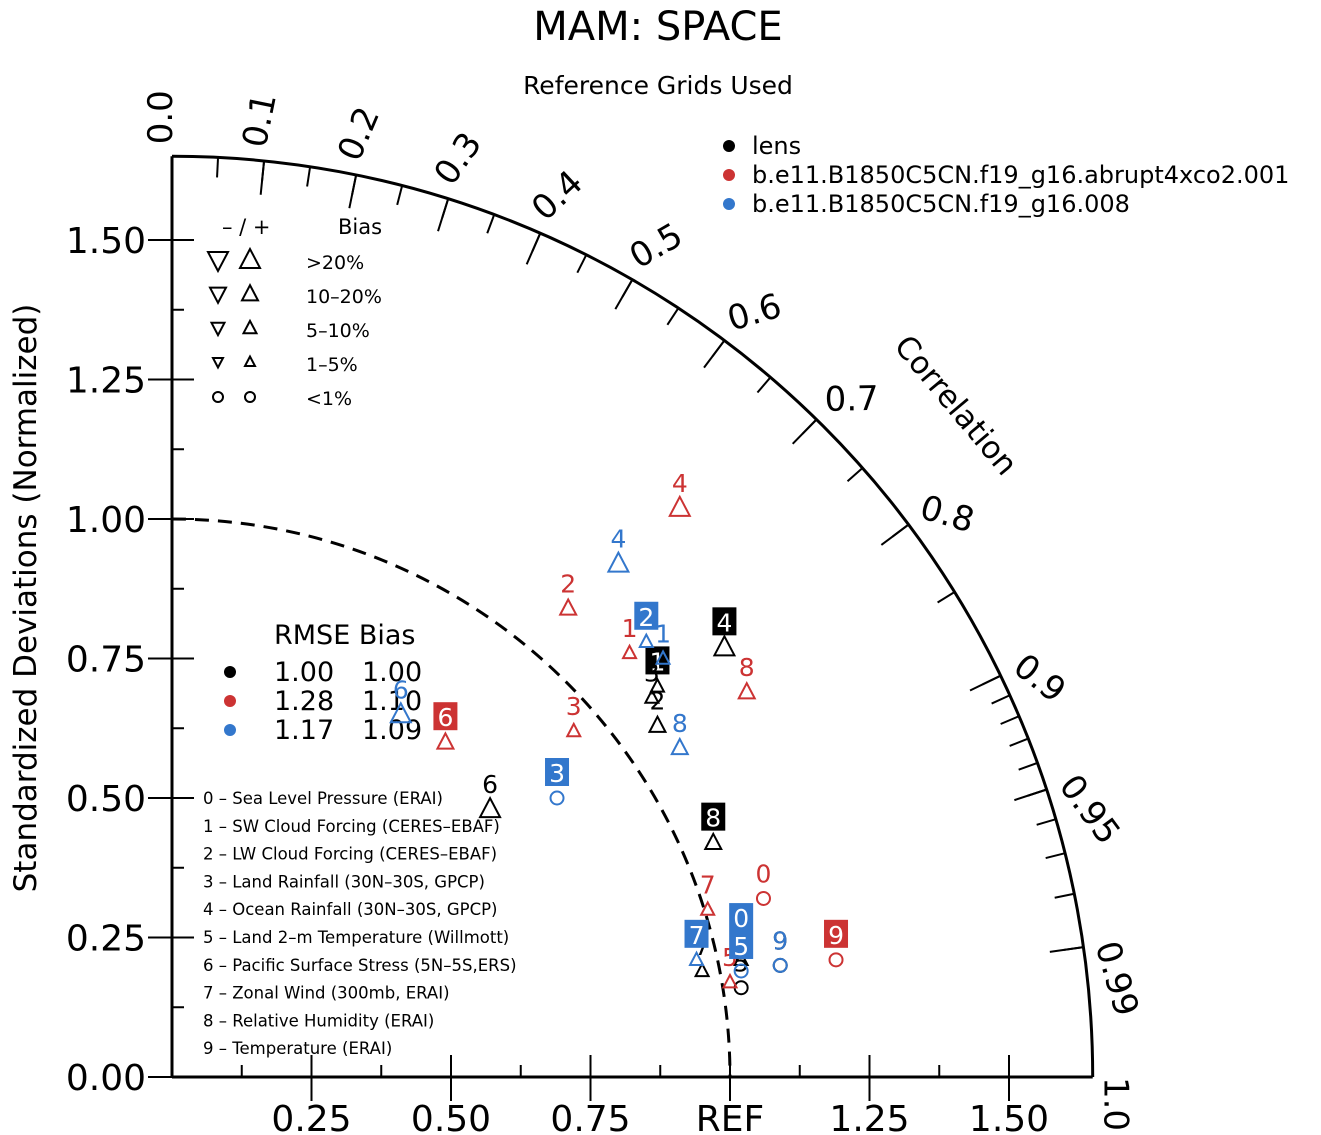 The image size is (1321, 1135). I want to click on y-axis-ticks: 0.00 0.25 0.50 0.75 1.00 1.25 1.50, so click(130, 660).